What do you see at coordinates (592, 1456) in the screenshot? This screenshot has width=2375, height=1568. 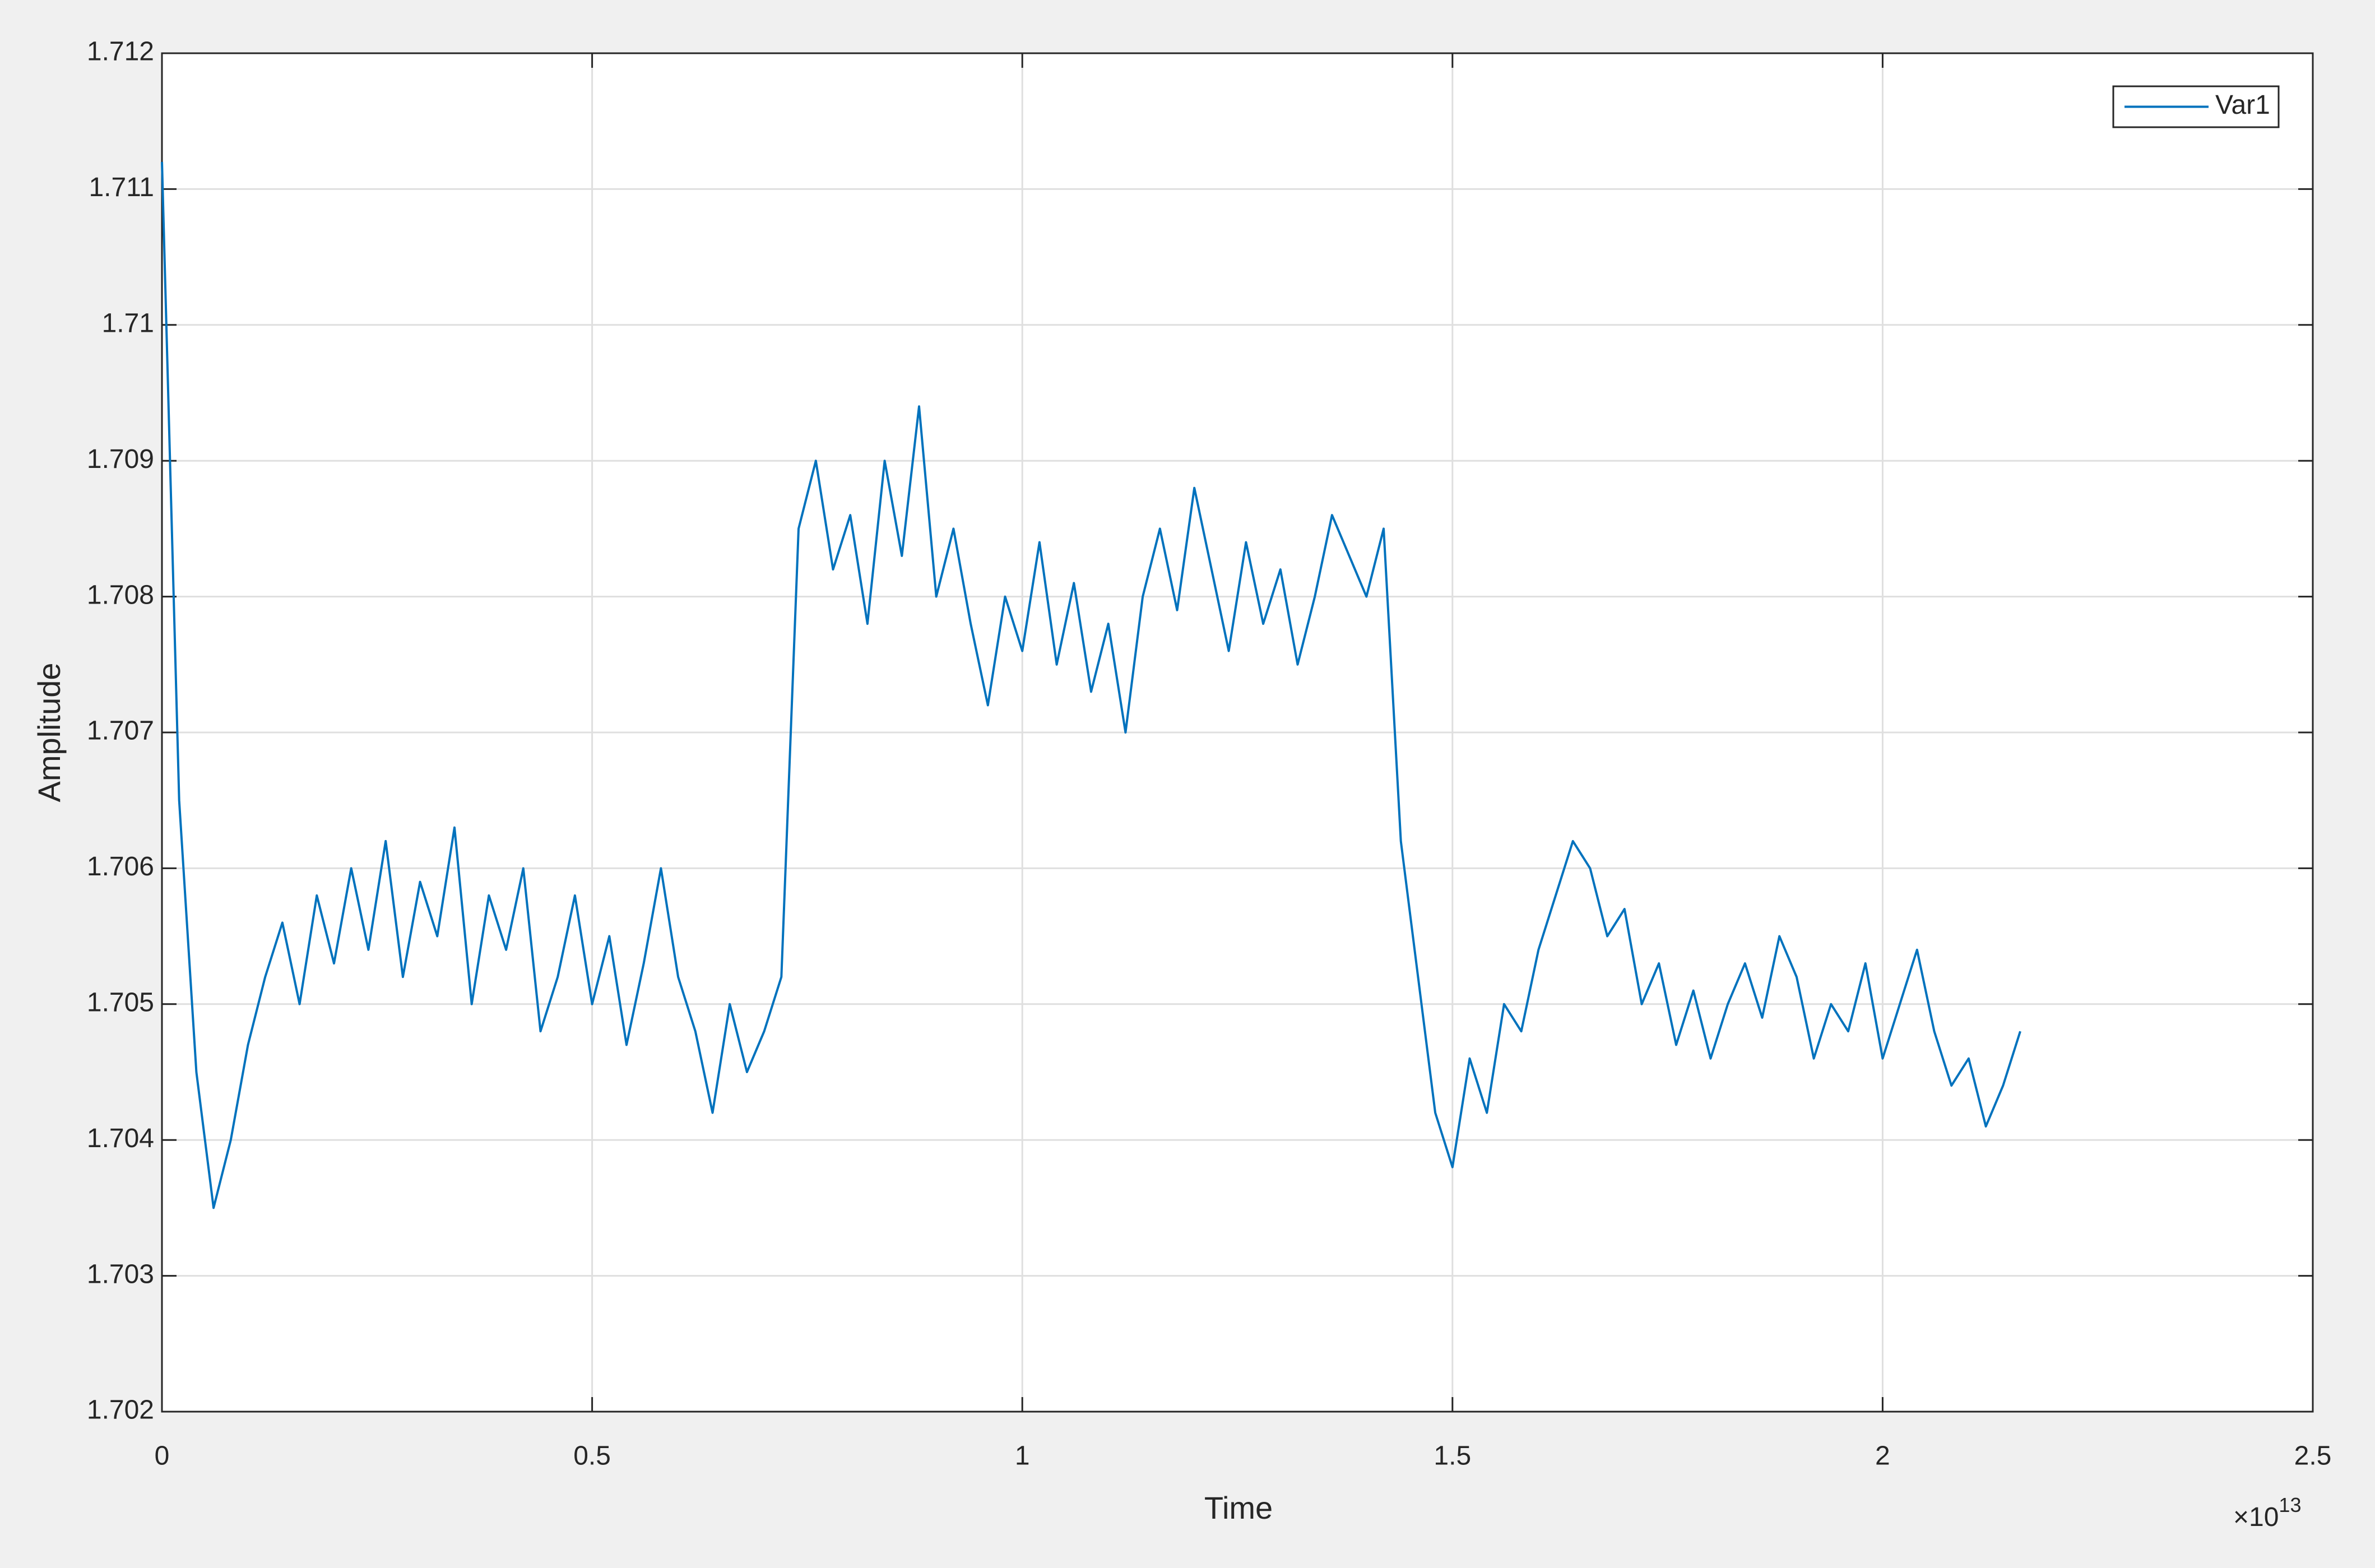 I see `x-tick-label: 0.5` at bounding box center [592, 1456].